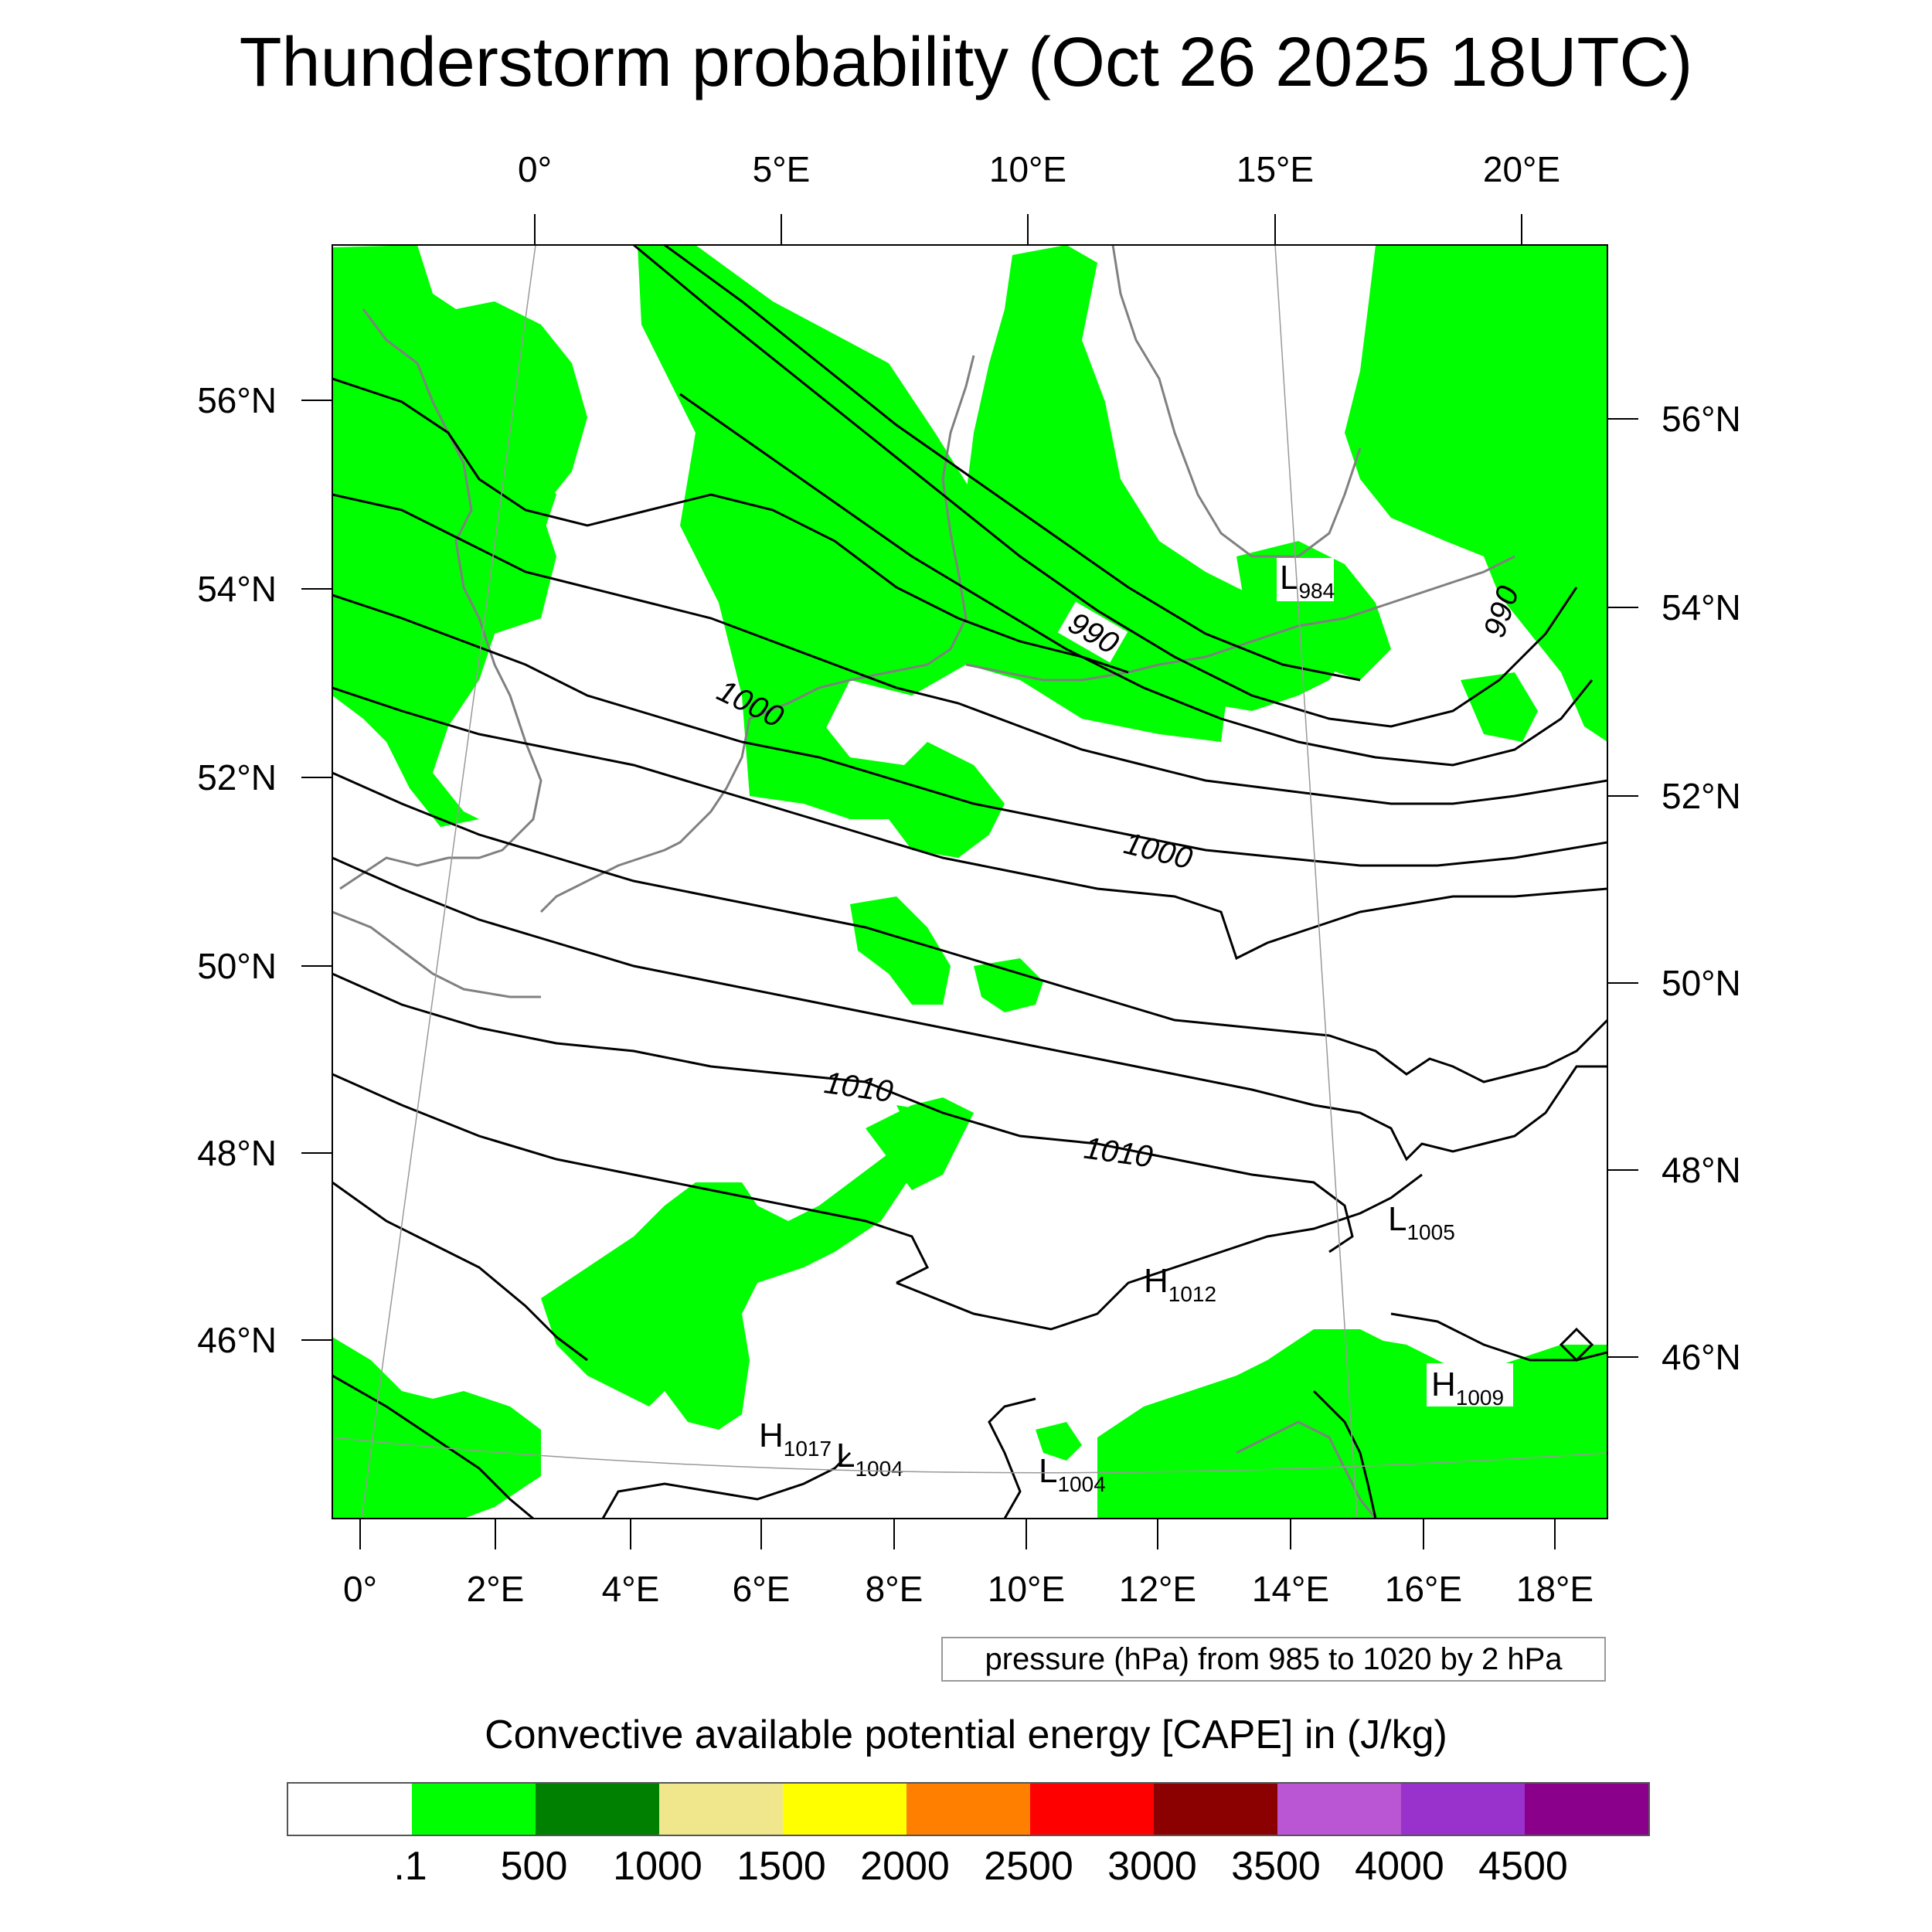 Image resolution: width=1932 pixels, height=1932 pixels. What do you see at coordinates (1157, 1589) in the screenshot?
I see `lon-label-bottom: 12°E` at bounding box center [1157, 1589].